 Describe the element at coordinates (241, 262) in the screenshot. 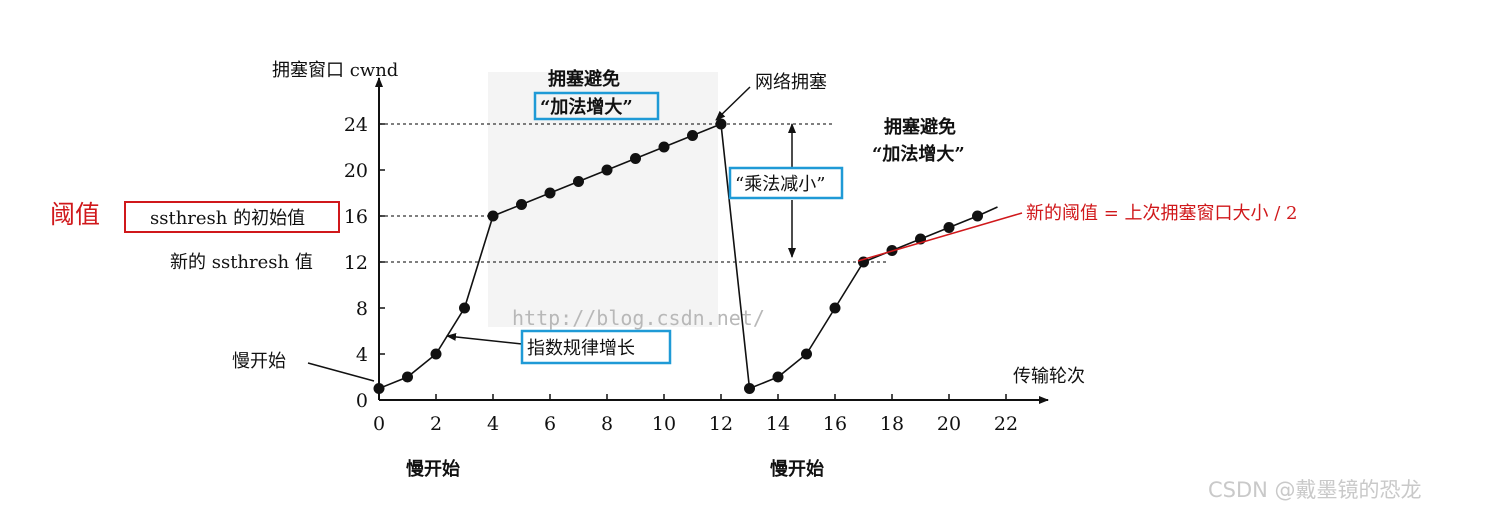

I see `ssthresh-new-label: 新的 ssthresh 值` at that location.